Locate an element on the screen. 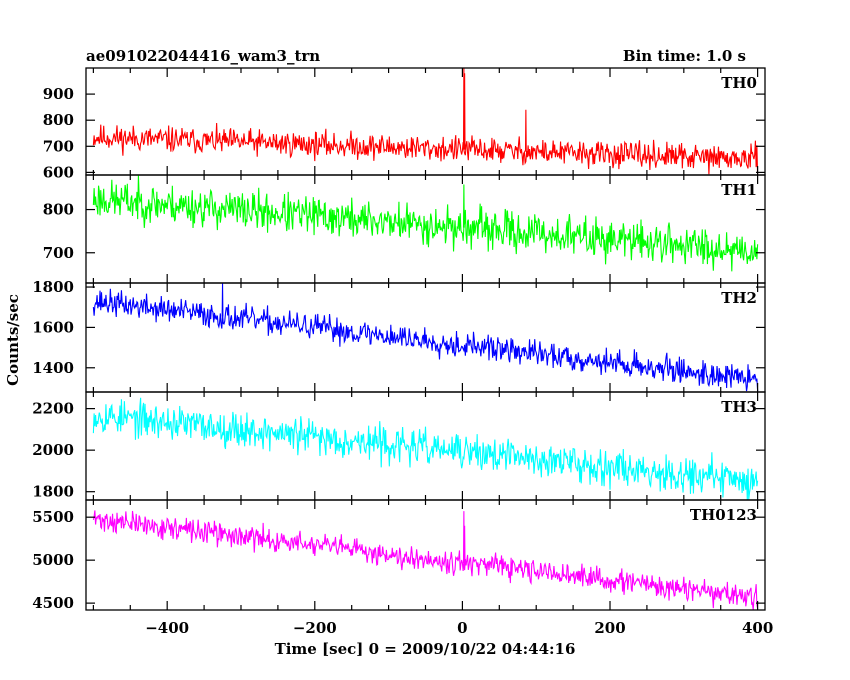 The height and width of the screenshot is (680, 850). panel-label: TH3 is located at coordinates (739, 407).